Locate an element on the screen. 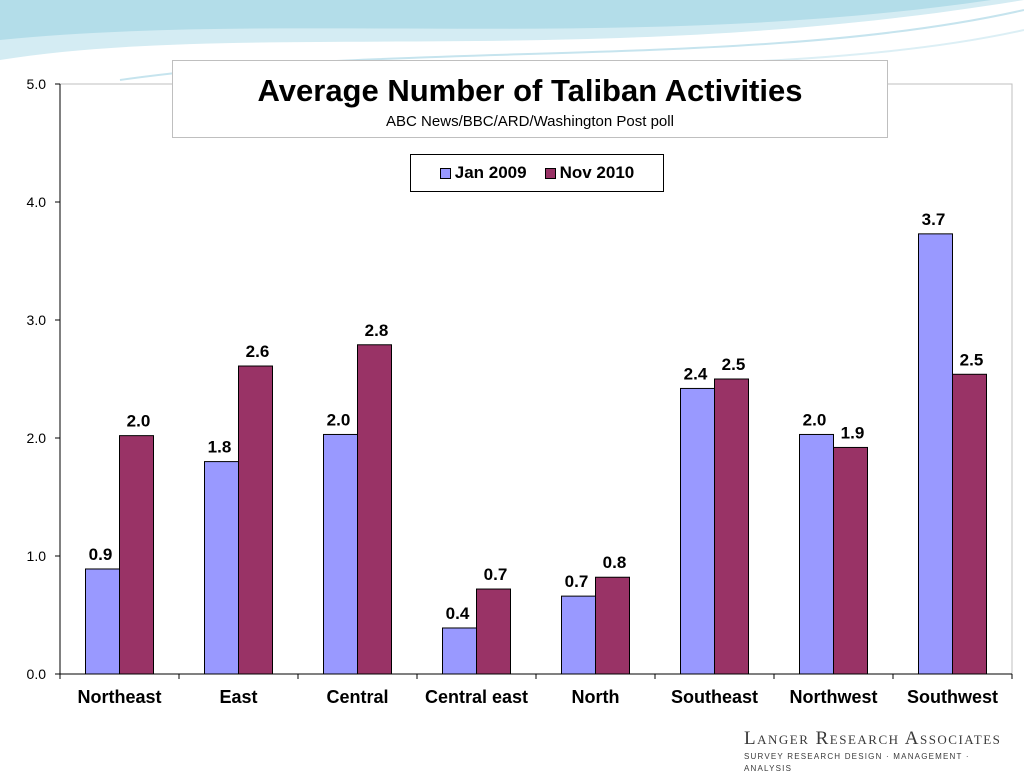 Image resolution: width=1024 pixels, height=775 pixels. bar-east-jan-2009 is located at coordinates (221, 568).